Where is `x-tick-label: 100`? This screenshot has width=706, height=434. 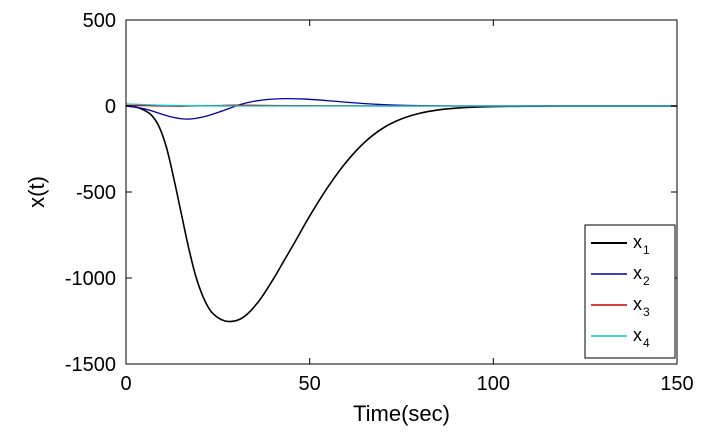
x-tick-label: 100 is located at coordinates (493, 384).